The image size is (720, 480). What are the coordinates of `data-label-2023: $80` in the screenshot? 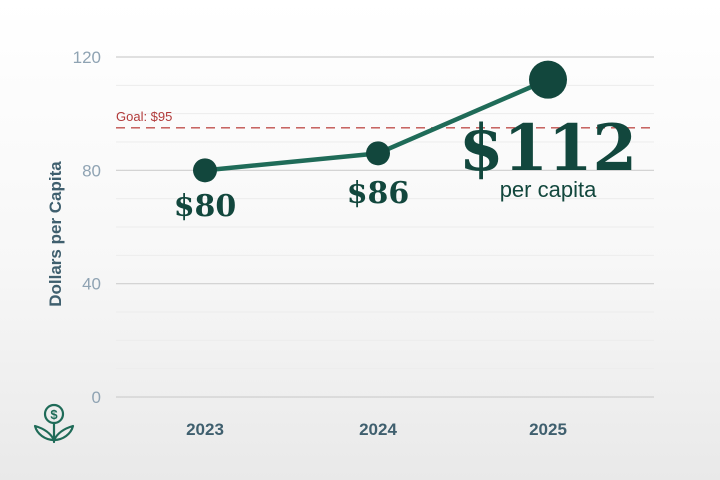 It's located at (205, 206).